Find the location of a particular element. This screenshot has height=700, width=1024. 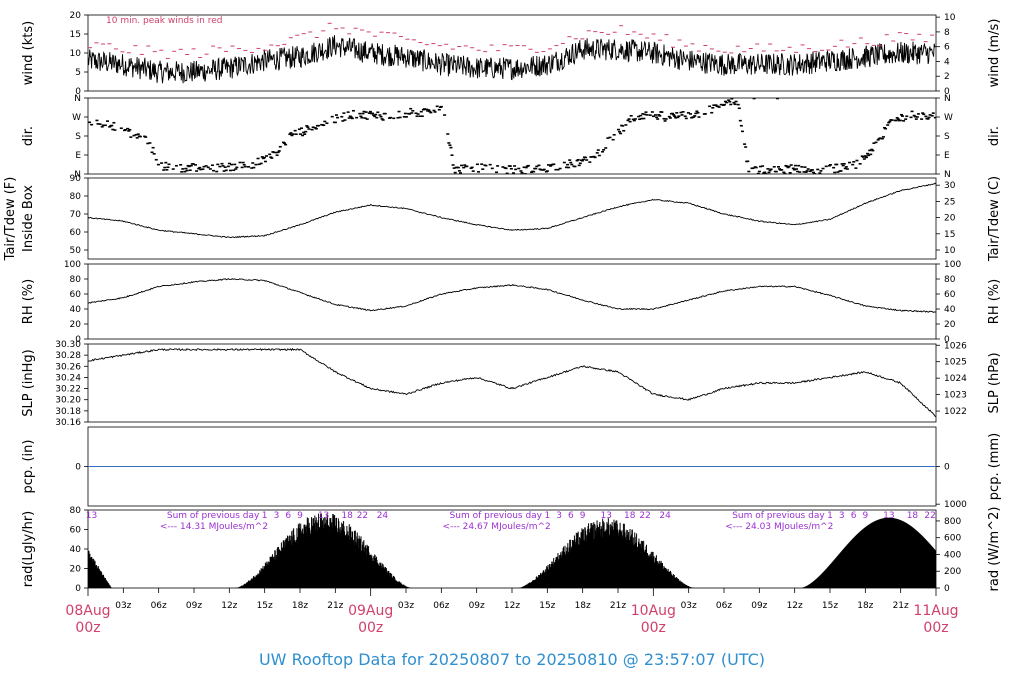

y-tick-label: 30.20 is located at coordinates (68, 401).